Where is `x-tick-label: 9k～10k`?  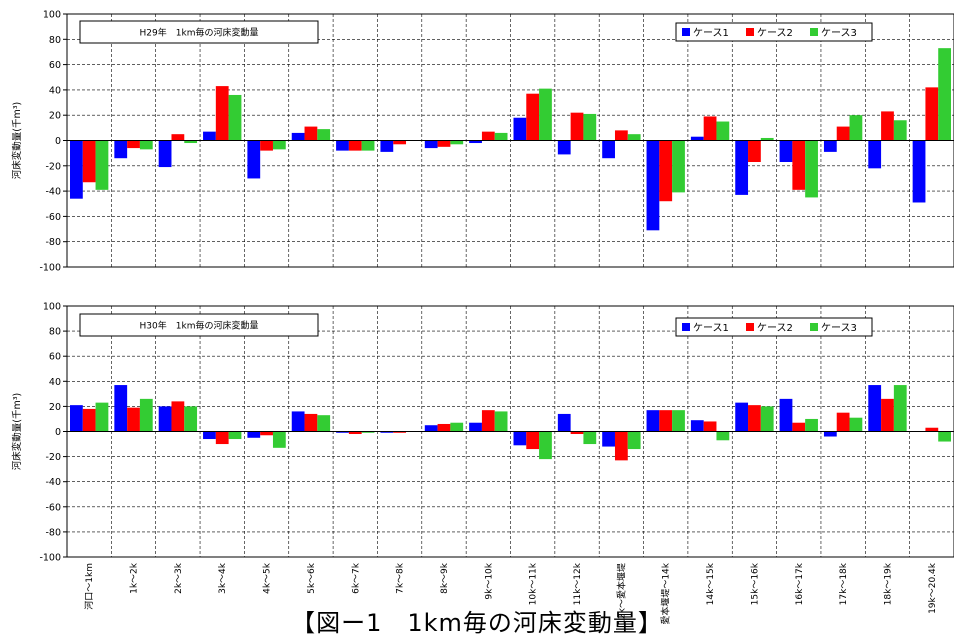
x-tick-label: 9k～10k is located at coordinates (489, 580).